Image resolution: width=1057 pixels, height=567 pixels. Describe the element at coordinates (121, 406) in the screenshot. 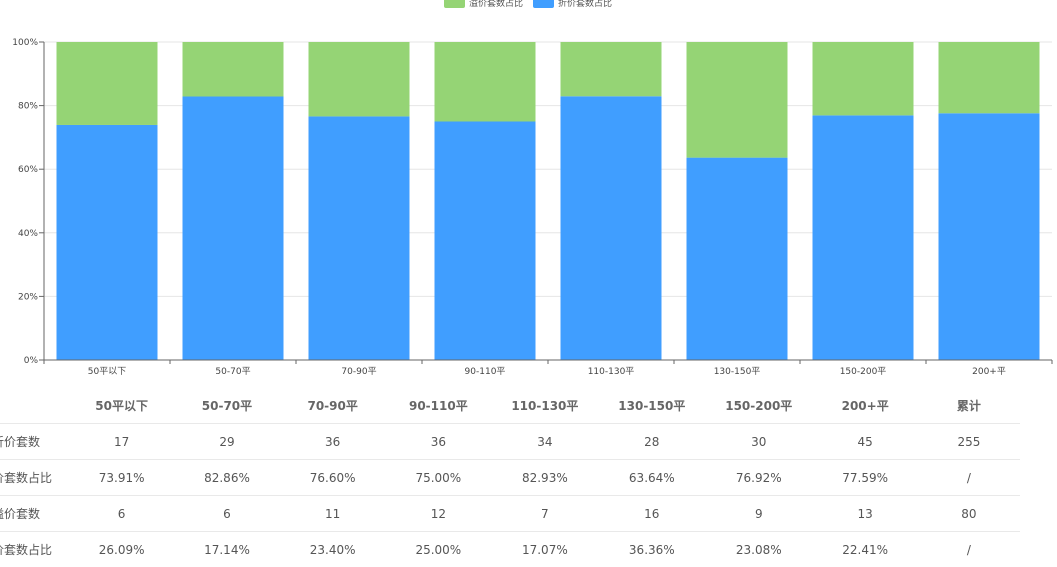

I see `table-header-cell: 50平以下` at that location.